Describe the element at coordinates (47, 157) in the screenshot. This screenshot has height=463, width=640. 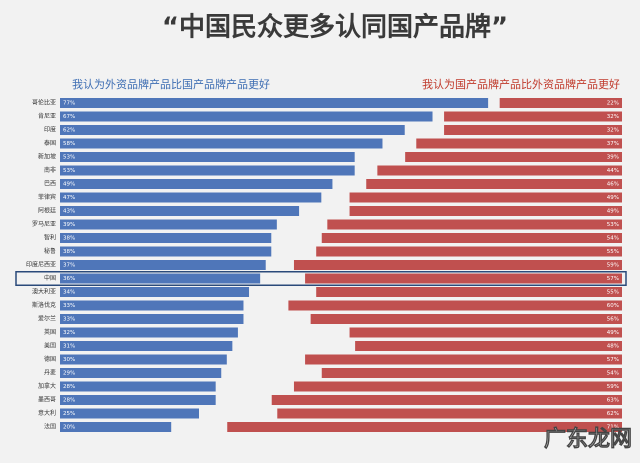
I see `category-label: 新加坡` at that location.